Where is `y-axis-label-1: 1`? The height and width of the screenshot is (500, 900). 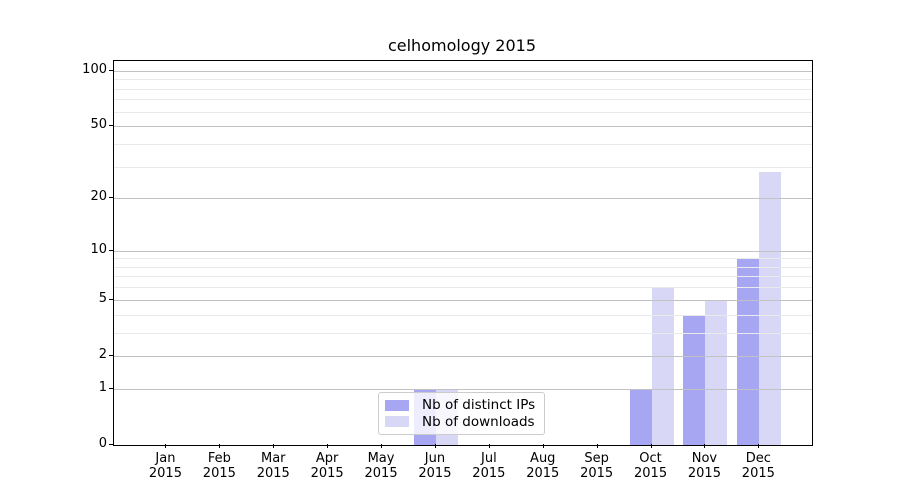 y-axis-label-1: 1 is located at coordinates (102, 387).